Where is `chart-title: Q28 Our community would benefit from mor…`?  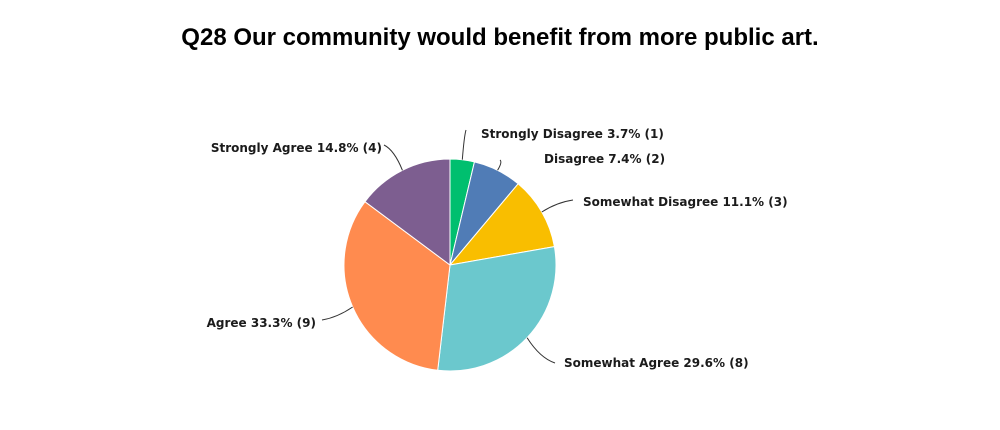 chart-title: Q28 Our community would benefit from mor… is located at coordinates (500, 37).